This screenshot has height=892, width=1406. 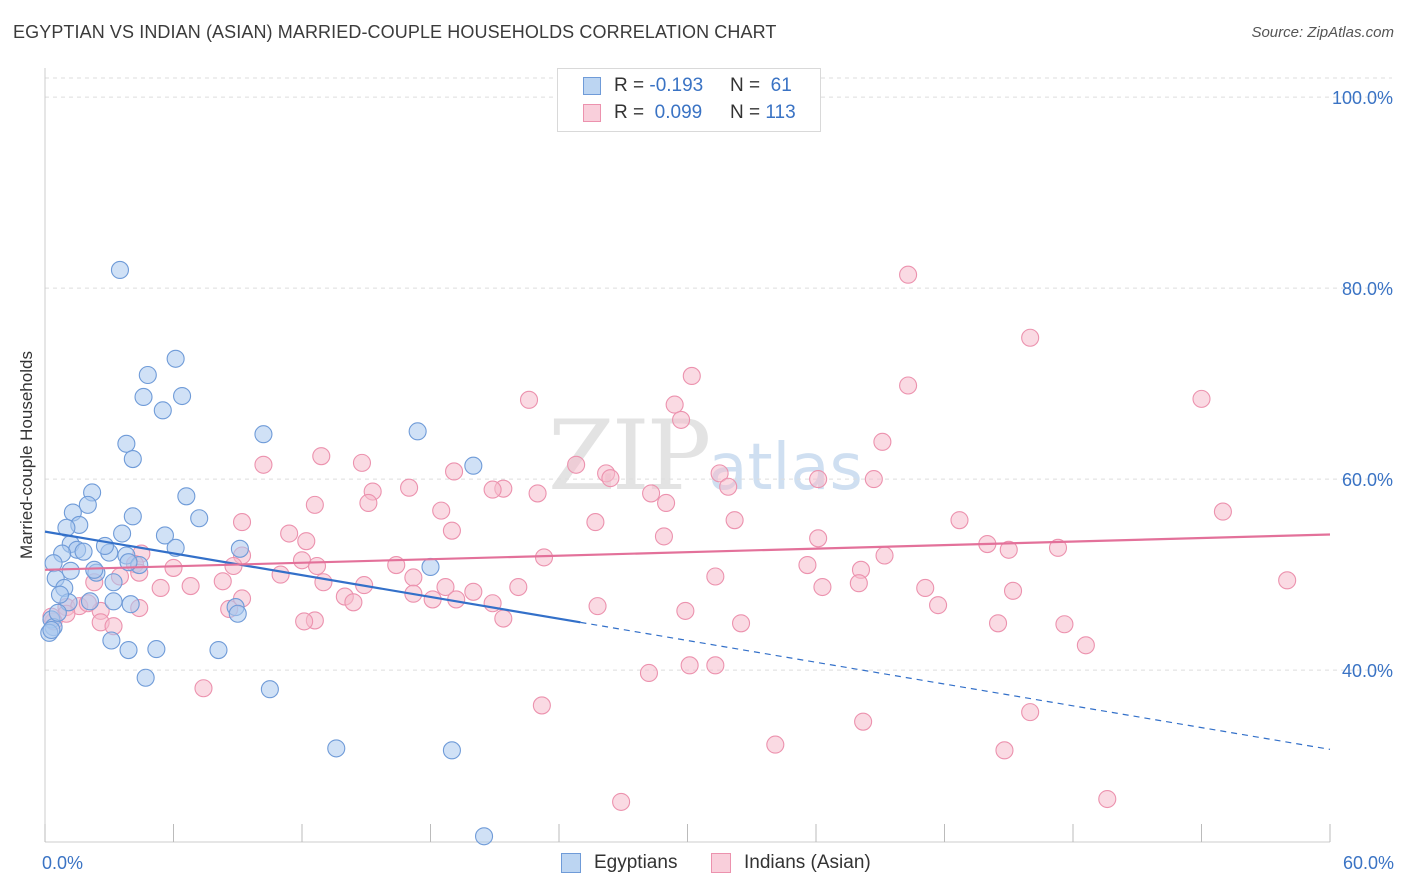 What do you see at coordinates (1362, 98) in the screenshot?
I see `y-tick-label: 100.0%` at bounding box center [1362, 98].